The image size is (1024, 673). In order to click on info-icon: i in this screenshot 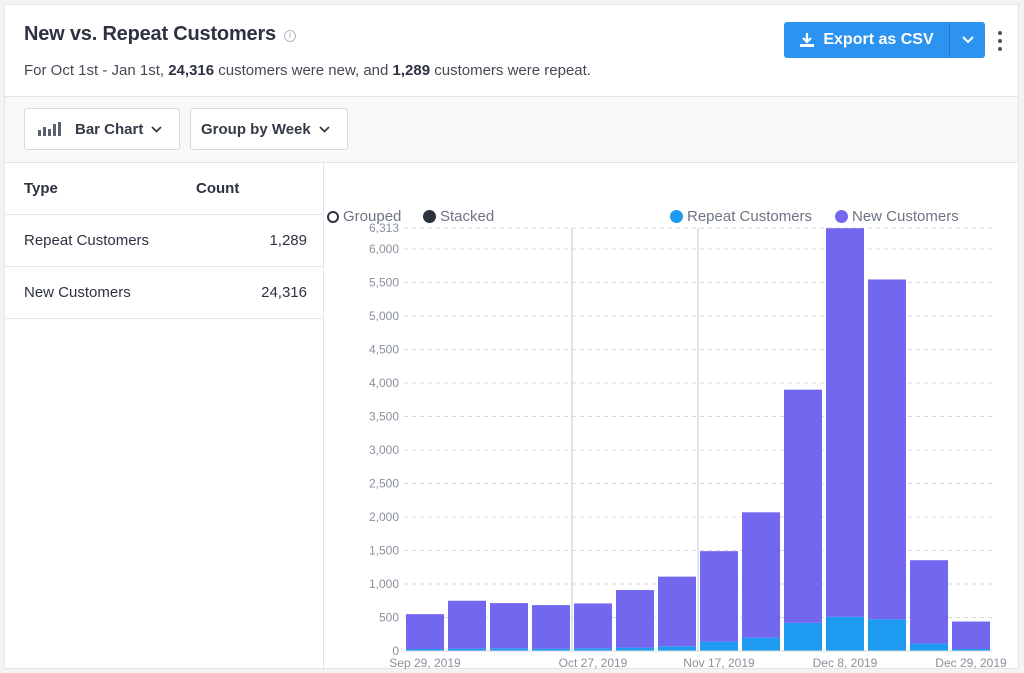, I will do `click(289, 36)`.